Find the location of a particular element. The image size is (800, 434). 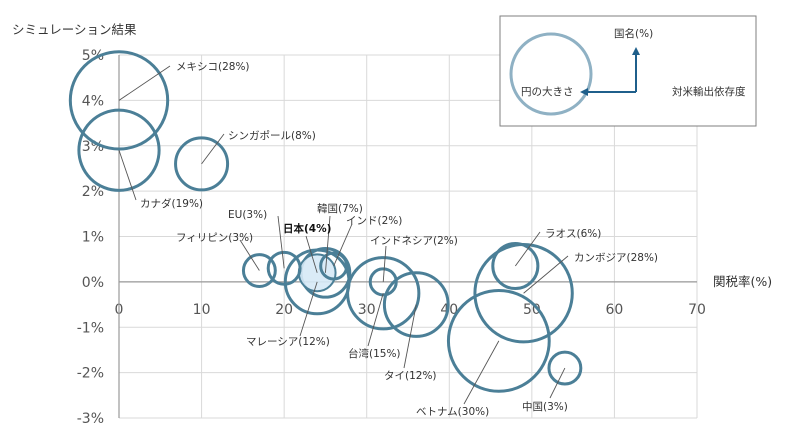

bubble-label-EU: EU(3%) is located at coordinates (247, 215).